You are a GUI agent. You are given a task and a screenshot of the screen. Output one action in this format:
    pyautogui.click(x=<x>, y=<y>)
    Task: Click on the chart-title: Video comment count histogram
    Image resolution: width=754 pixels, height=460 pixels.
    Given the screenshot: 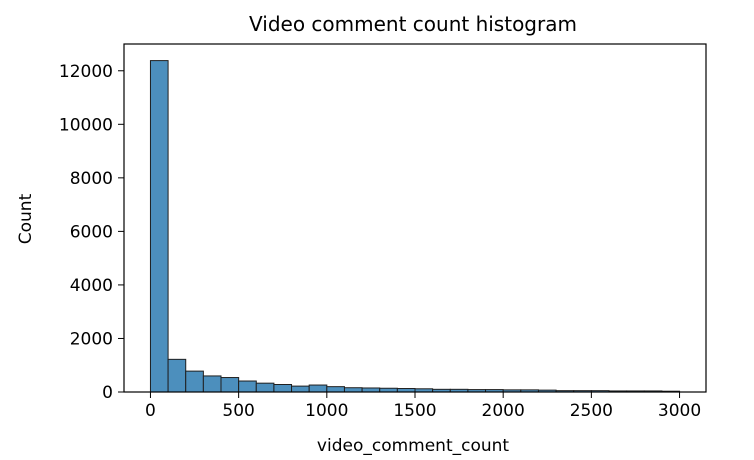 What is the action you would take?
    pyautogui.click(x=413, y=24)
    